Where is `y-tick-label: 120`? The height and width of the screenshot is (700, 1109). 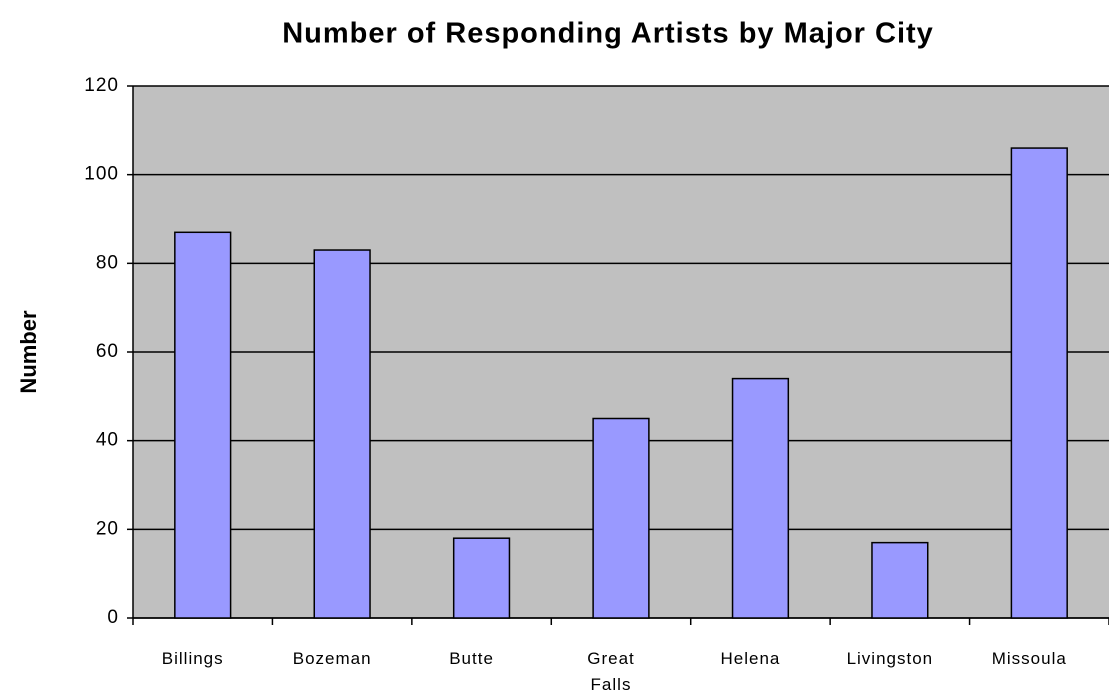 y-tick-label: 120 is located at coordinates (101, 85).